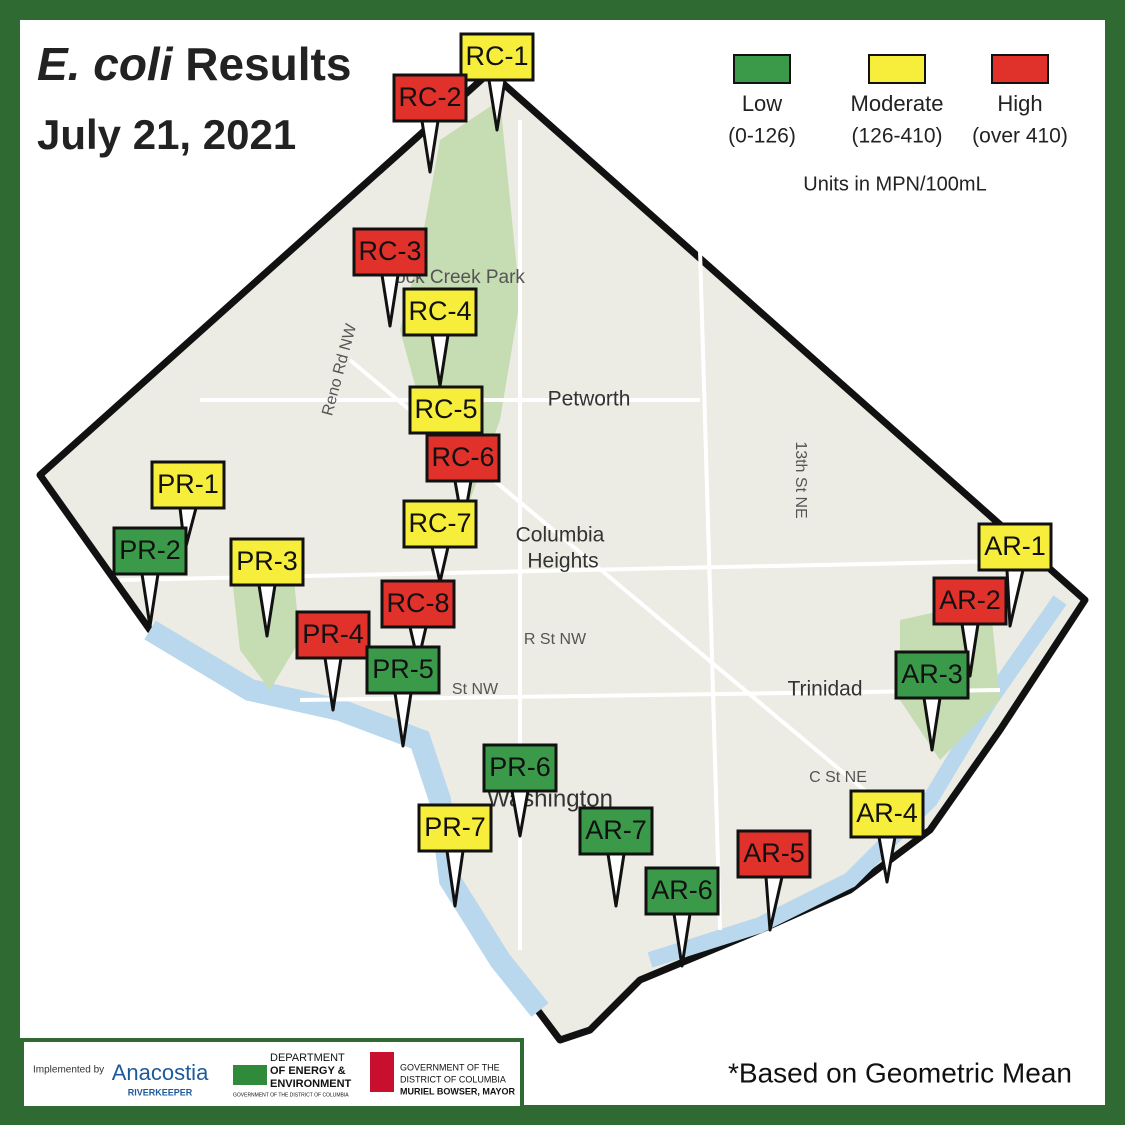  I want to click on place-label: Petworth, so click(589, 399).